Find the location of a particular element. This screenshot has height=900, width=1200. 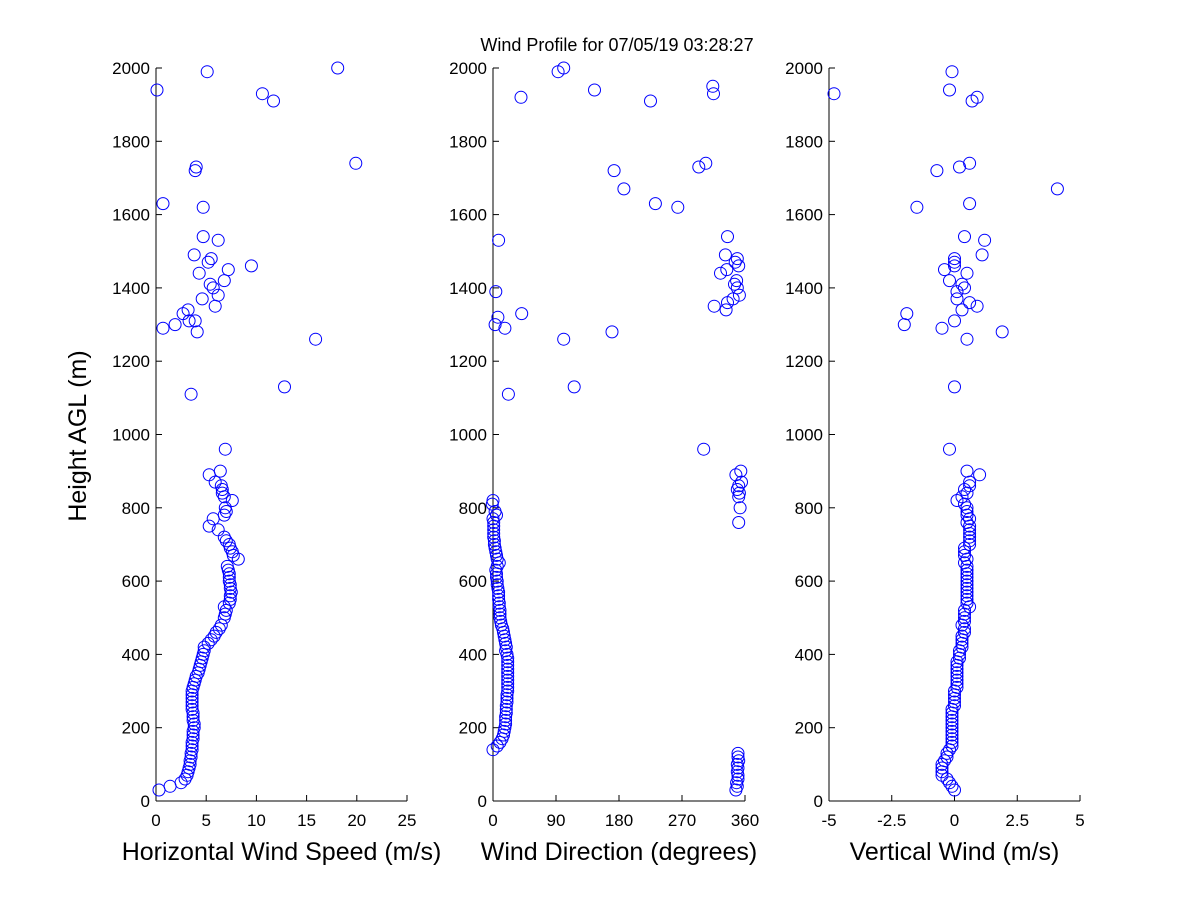

direction-x-tick-label: 270 is located at coordinates (682, 820).